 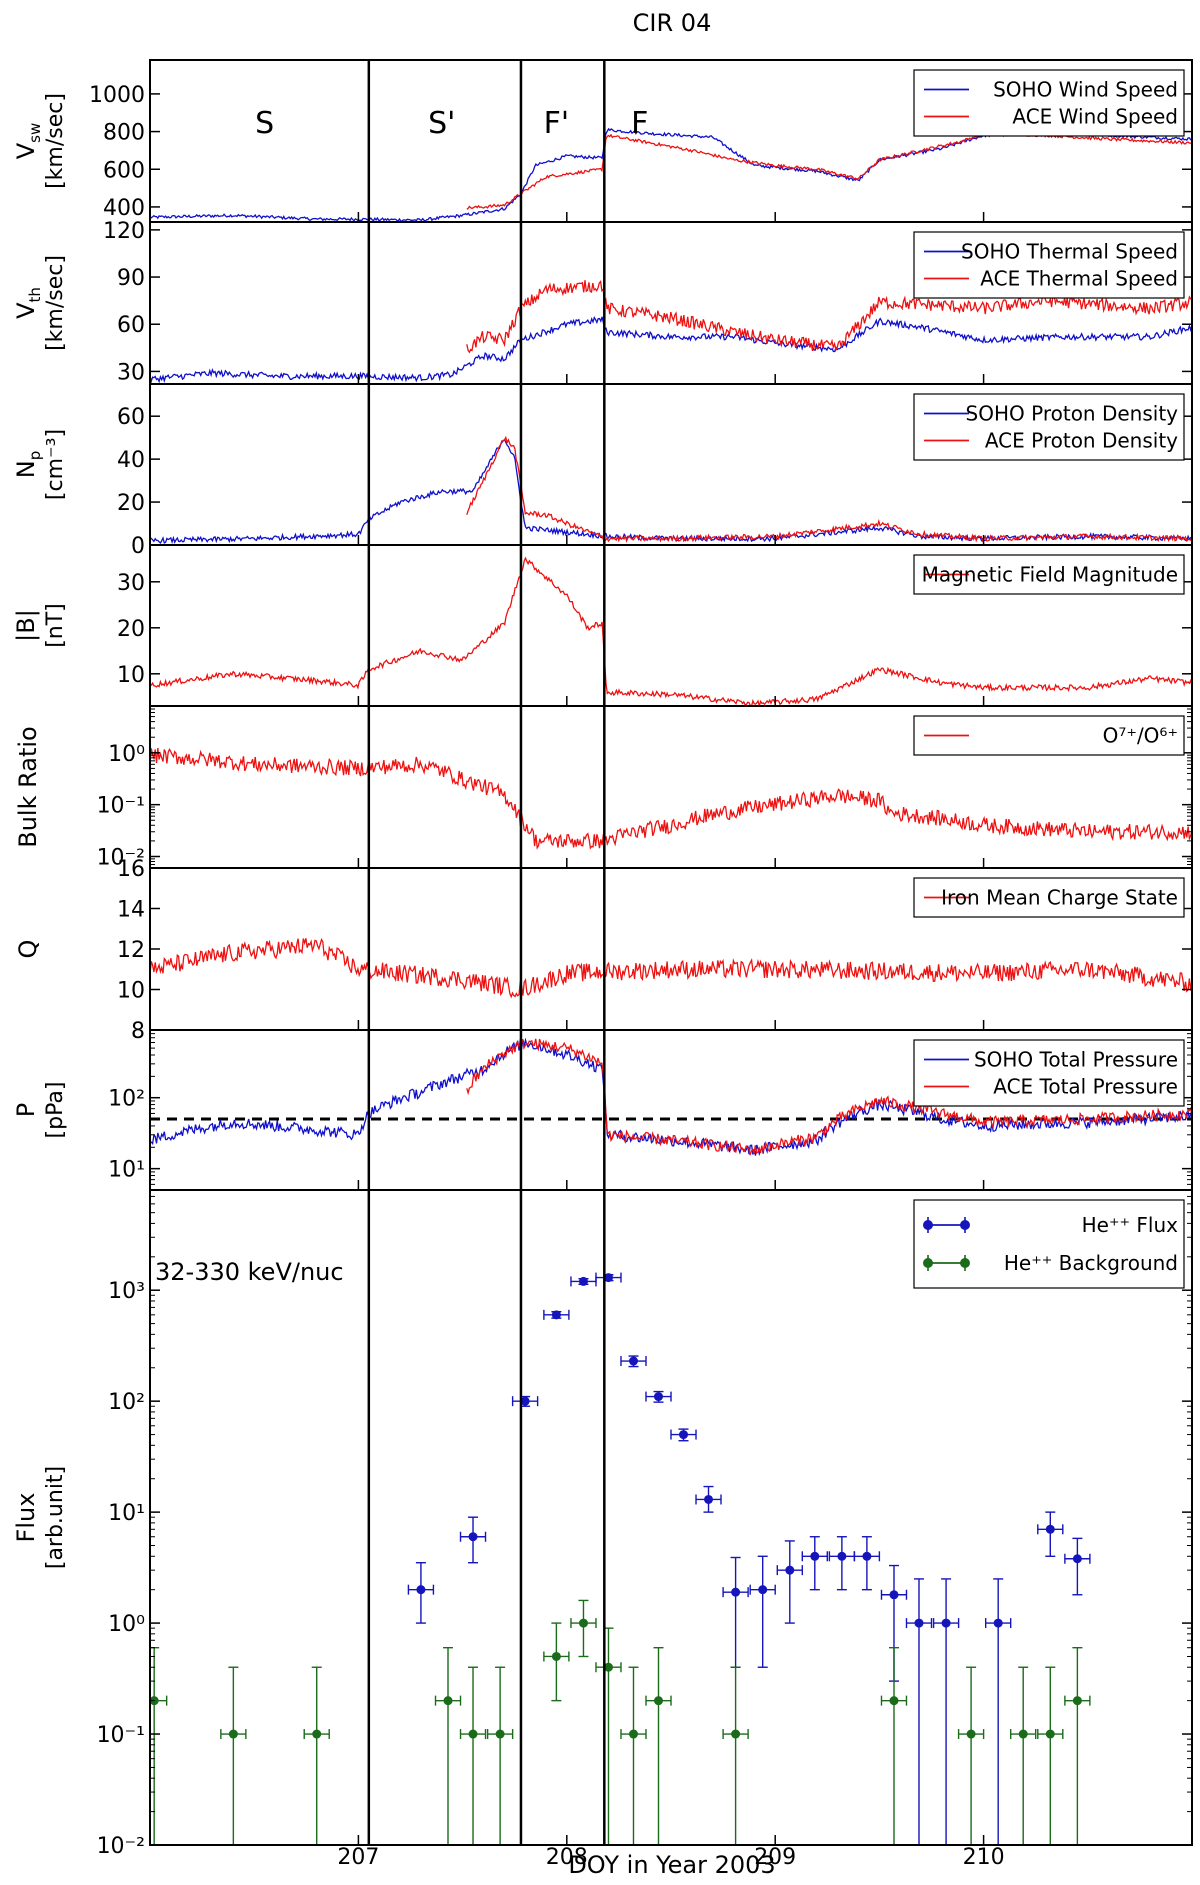 I want to click on x-tick-label: 210, so click(x=984, y=1857).